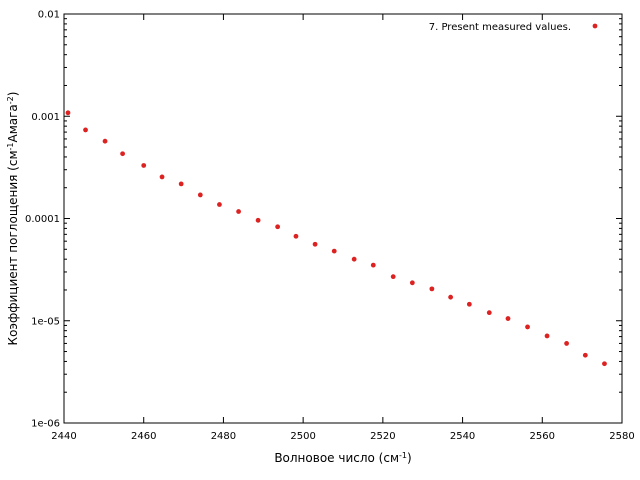 The height and width of the screenshot is (480, 640). I want to click on x-tick-label: 2440, so click(63, 436).